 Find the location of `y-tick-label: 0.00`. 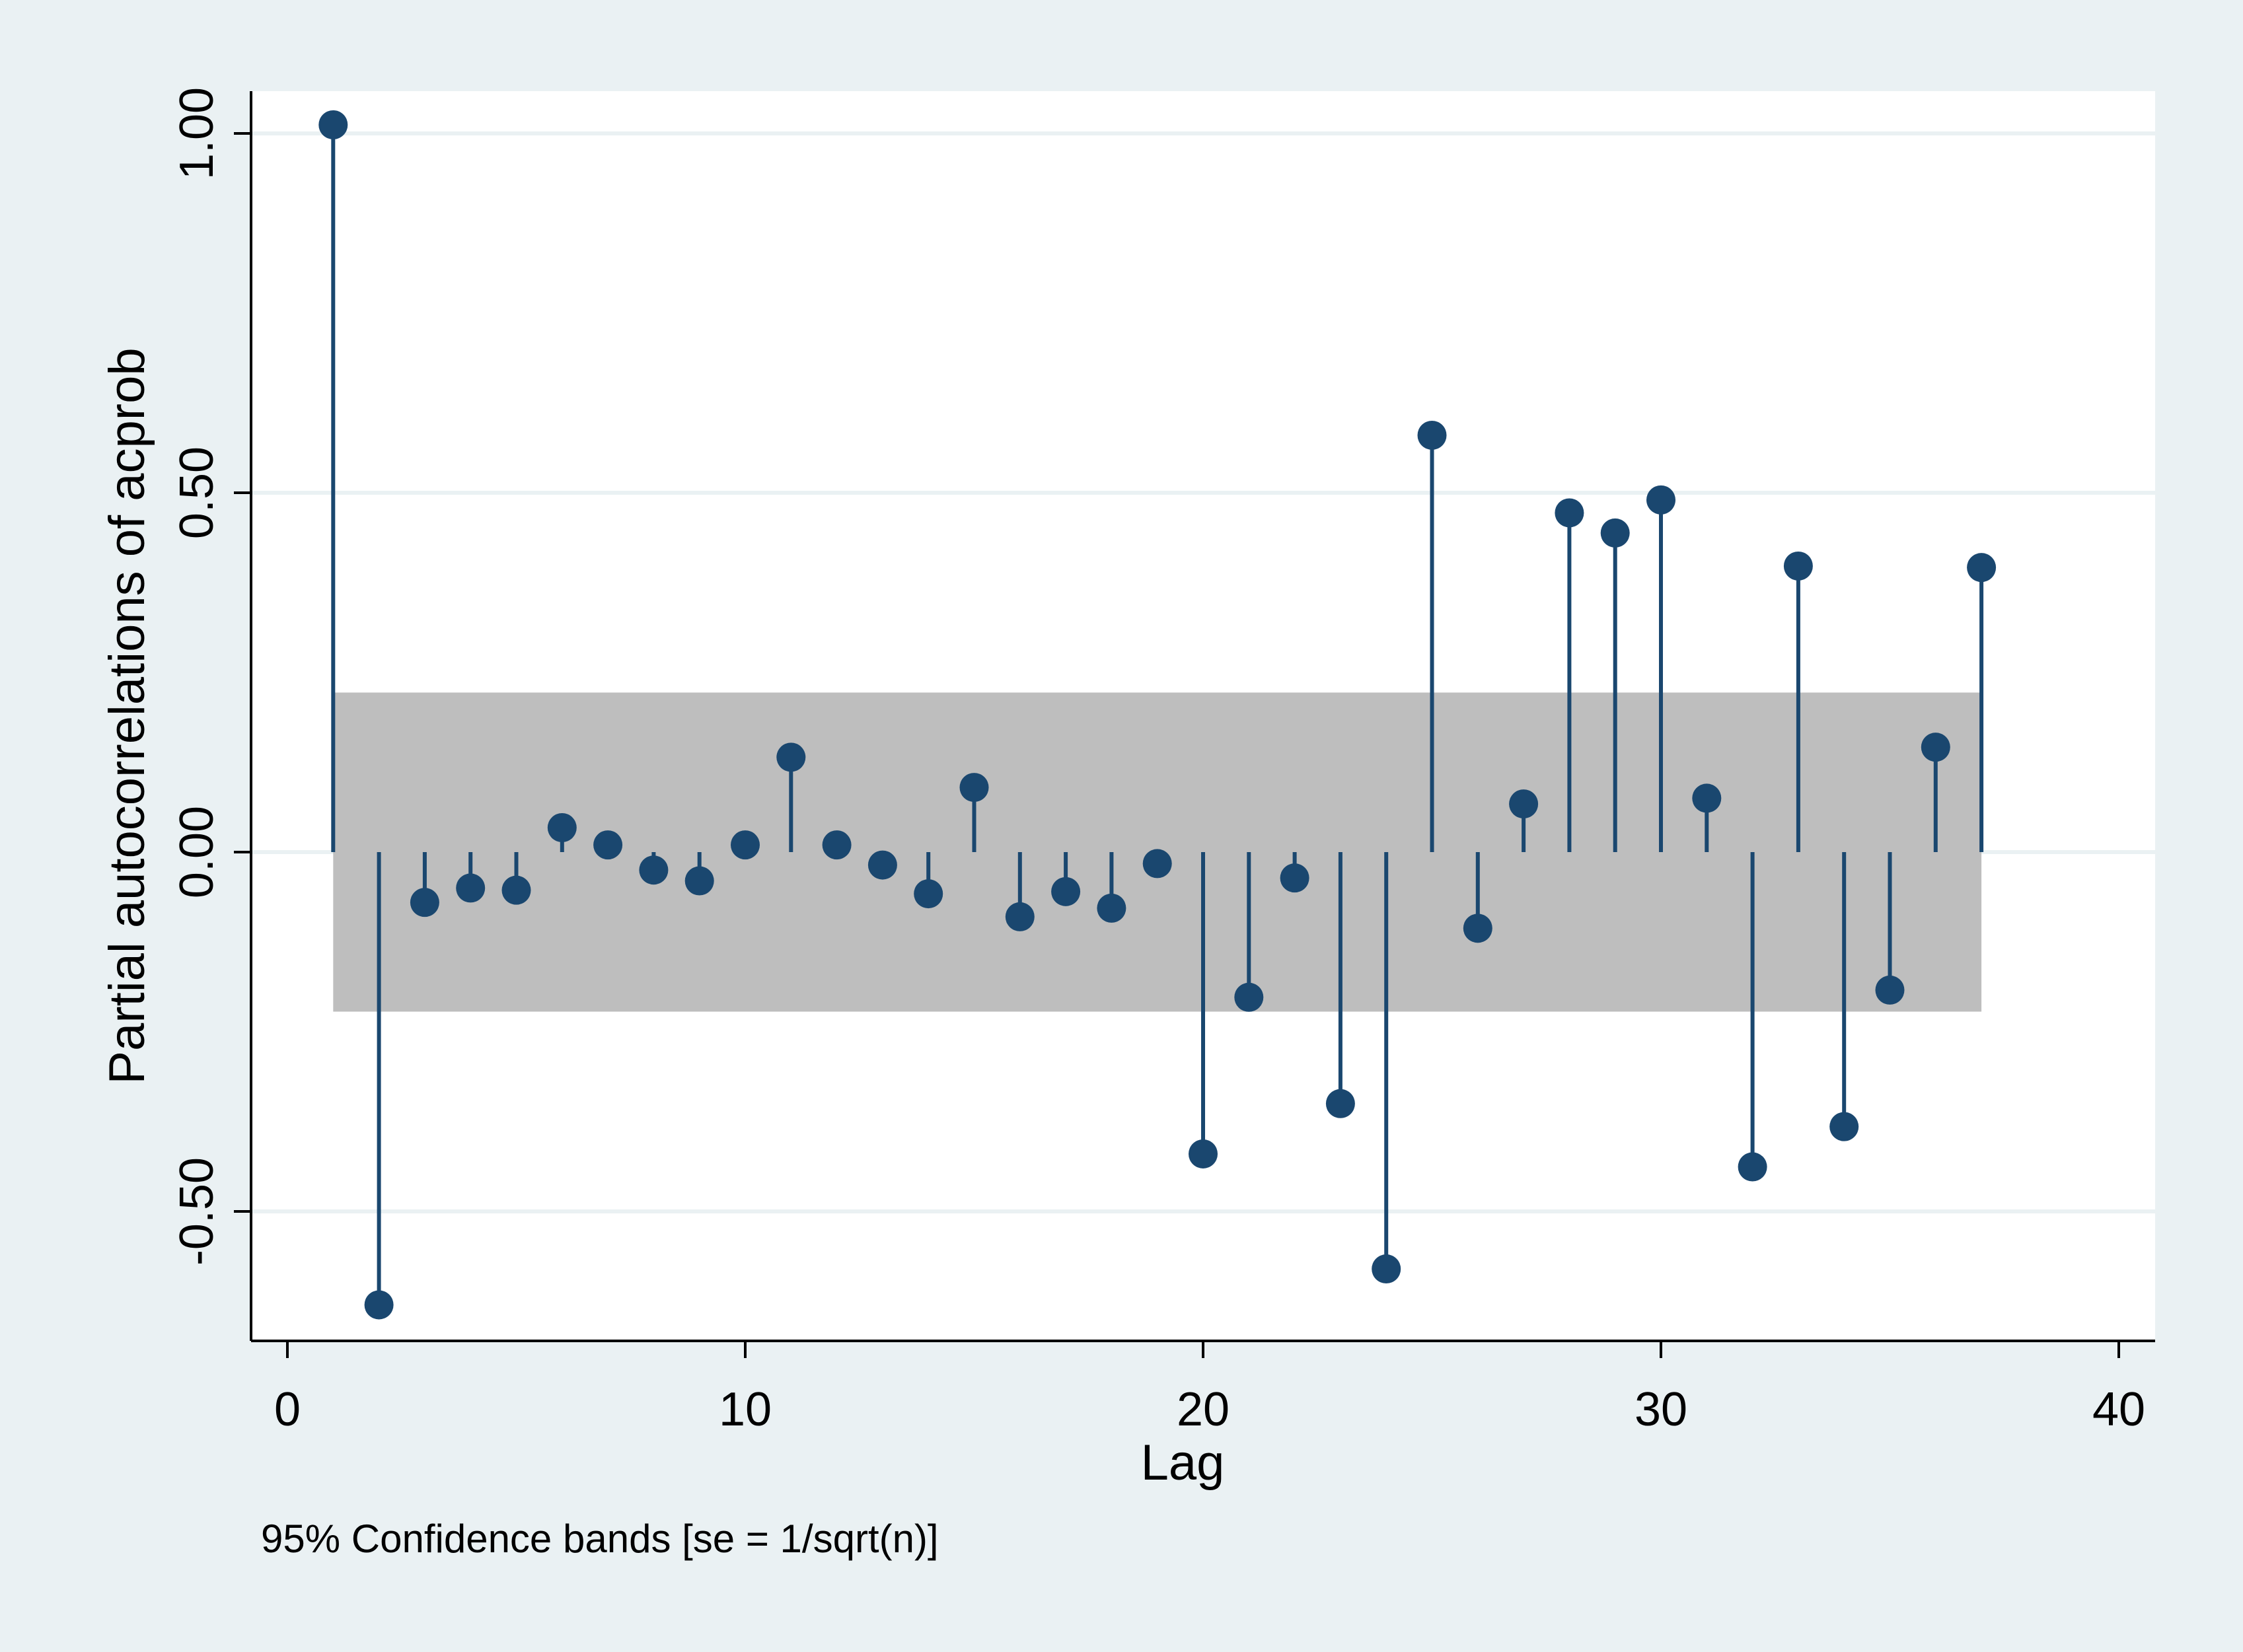

y-tick-label: 0.00 is located at coordinates (196, 852).